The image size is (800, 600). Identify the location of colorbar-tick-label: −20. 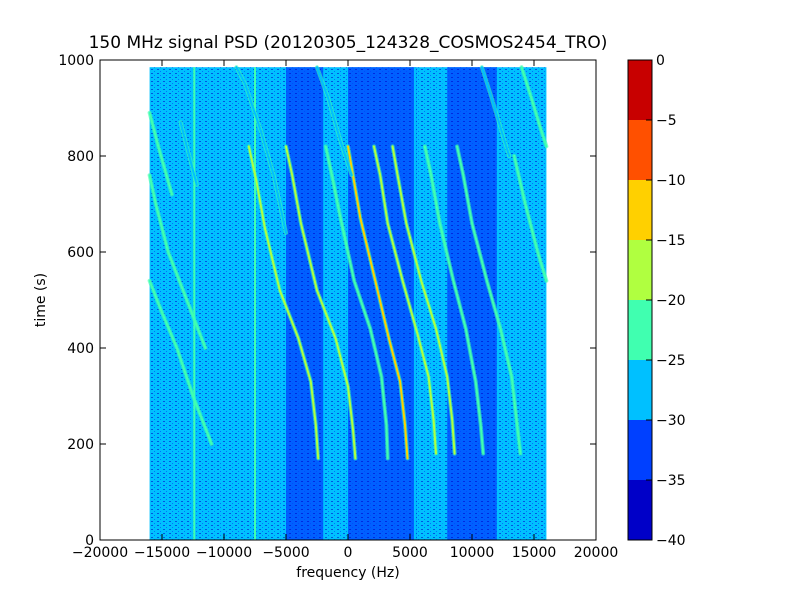
(671, 301).